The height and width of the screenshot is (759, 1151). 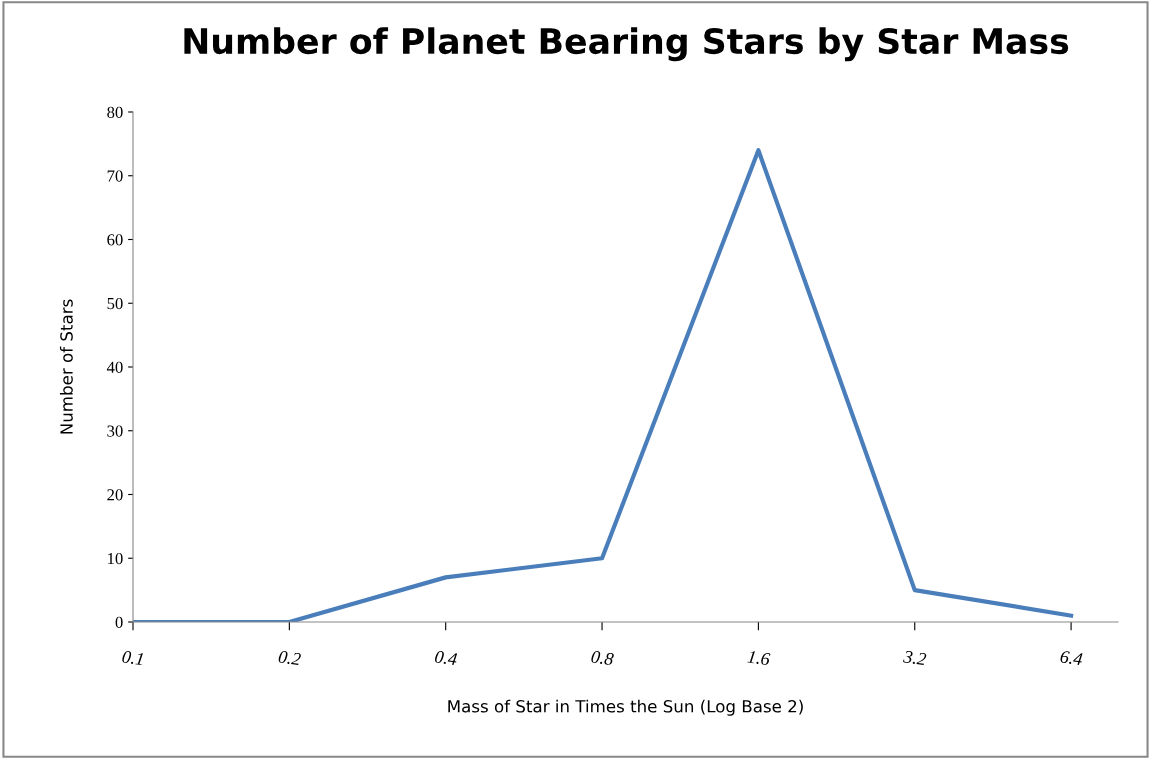 I want to click on y-tick-label: 20, so click(x=115, y=495).